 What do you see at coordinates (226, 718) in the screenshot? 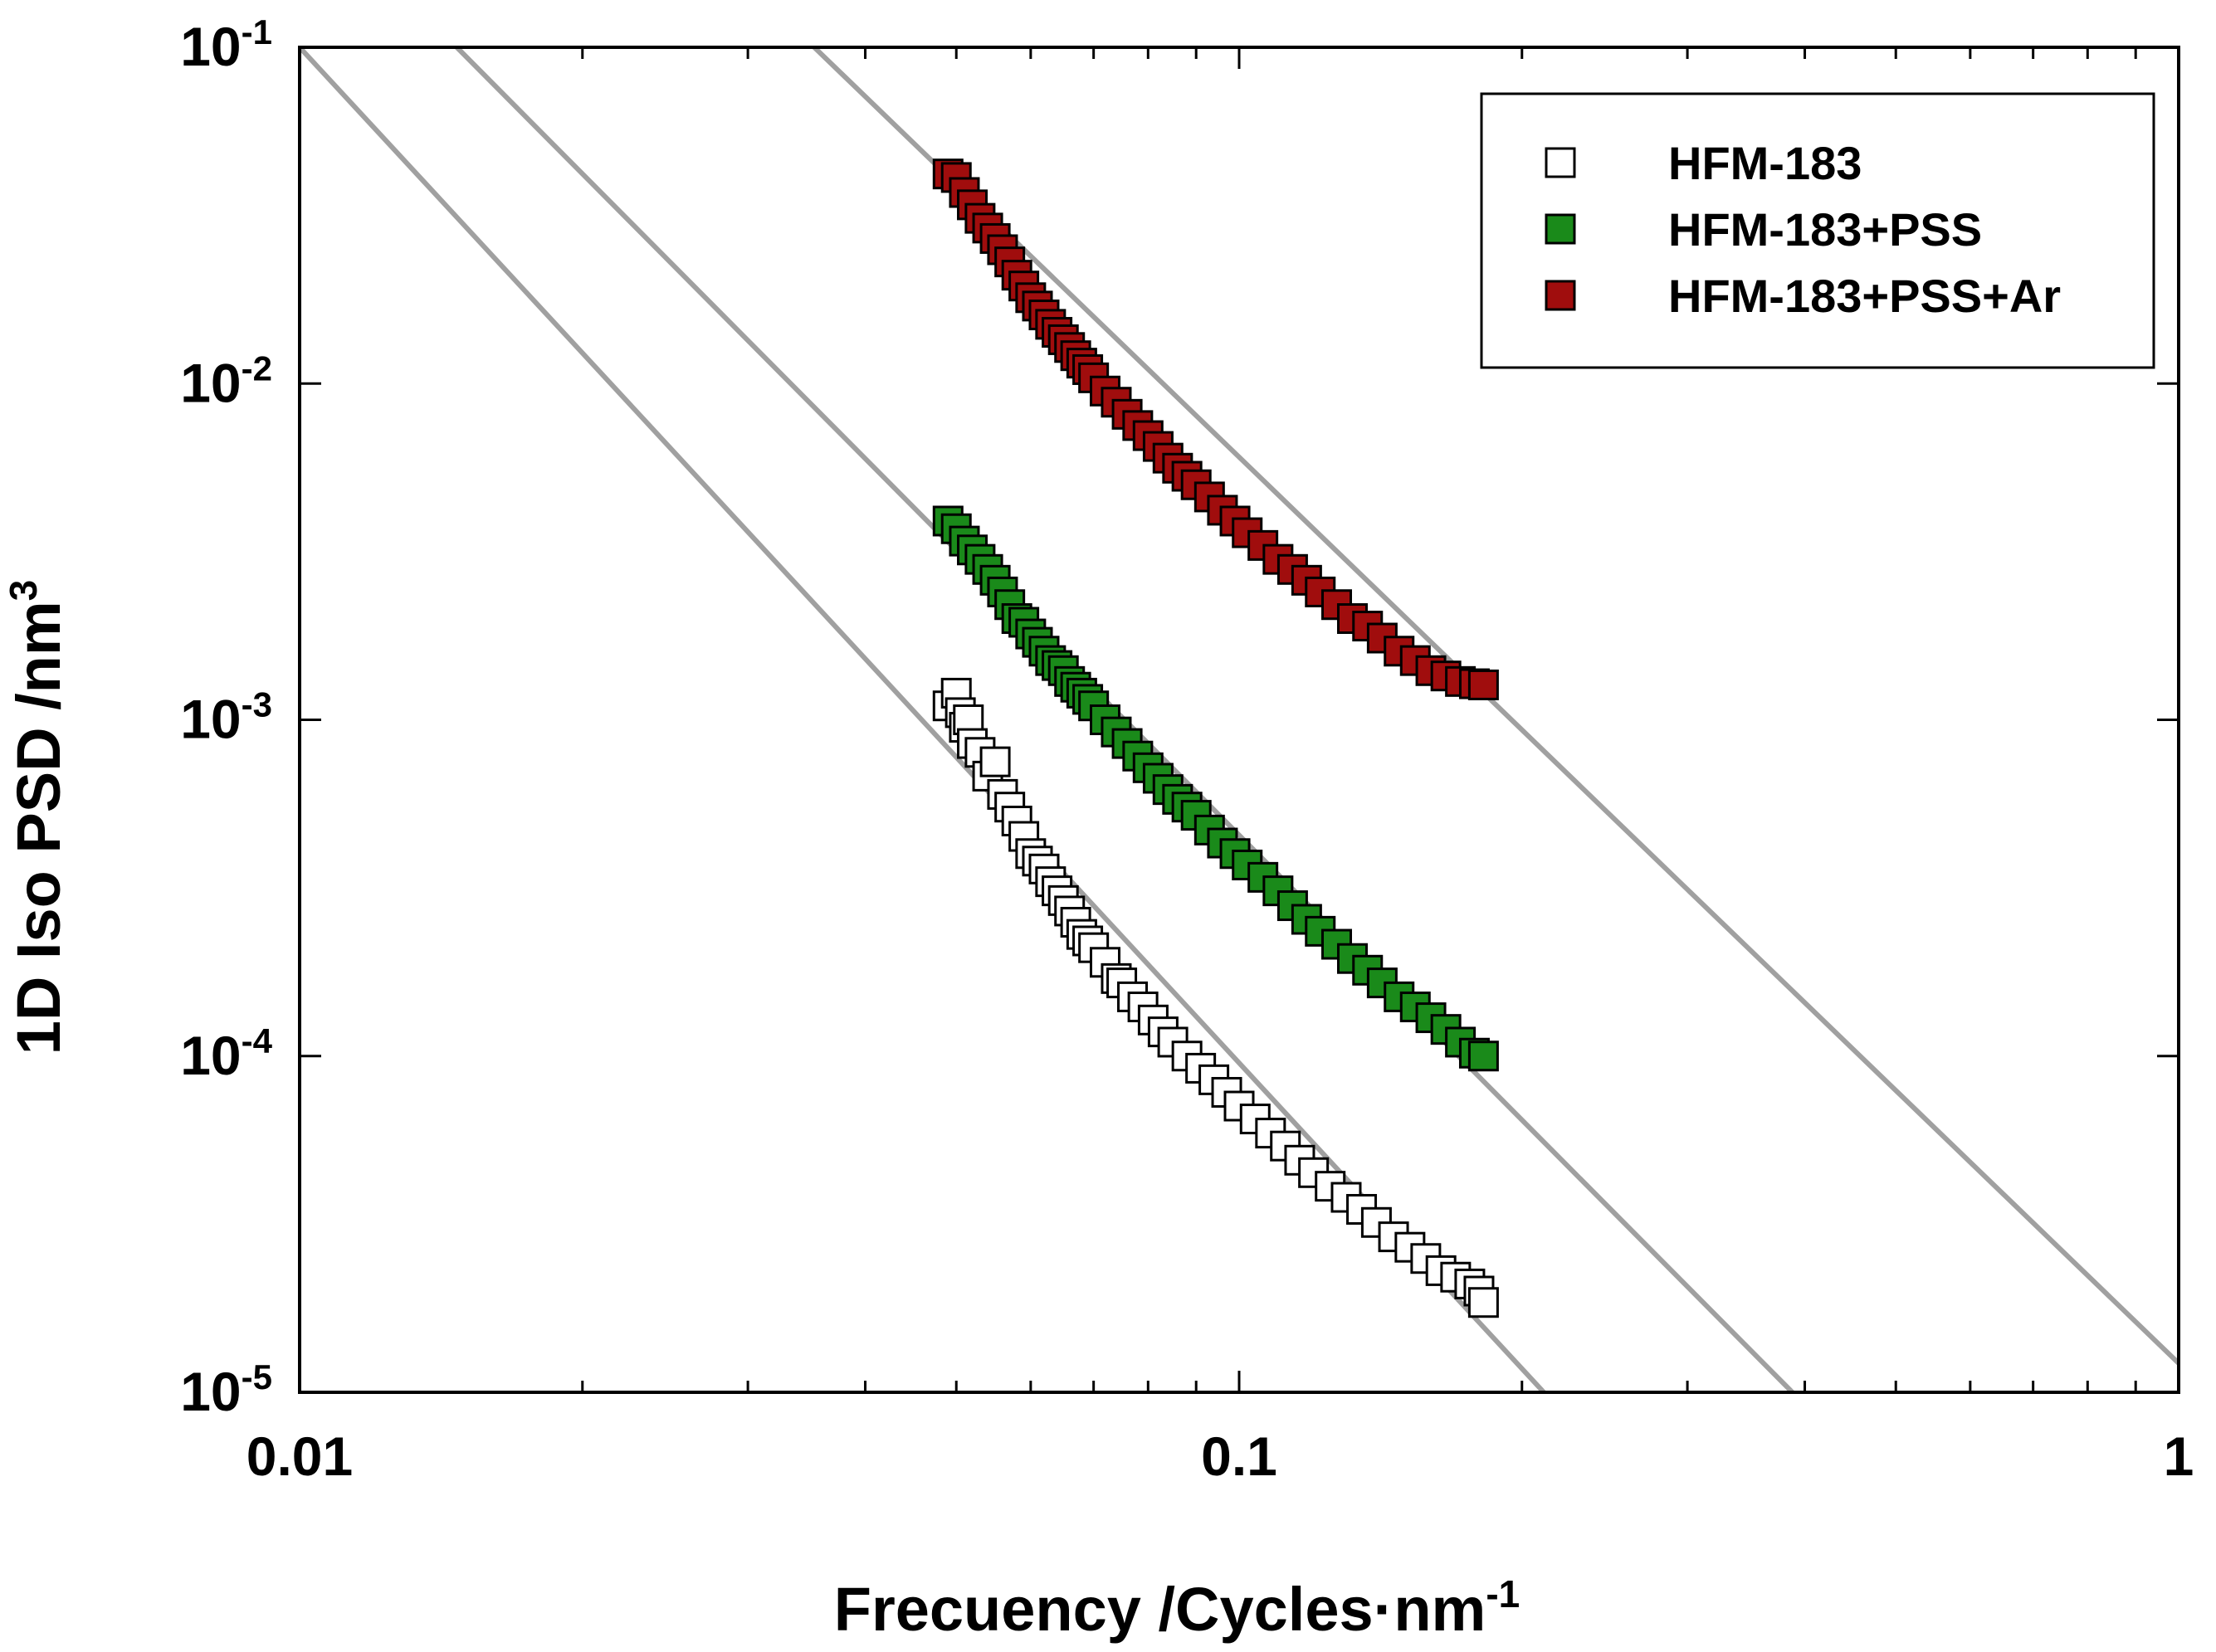
I see `y-tick-label: 10⁻³` at bounding box center [226, 718].